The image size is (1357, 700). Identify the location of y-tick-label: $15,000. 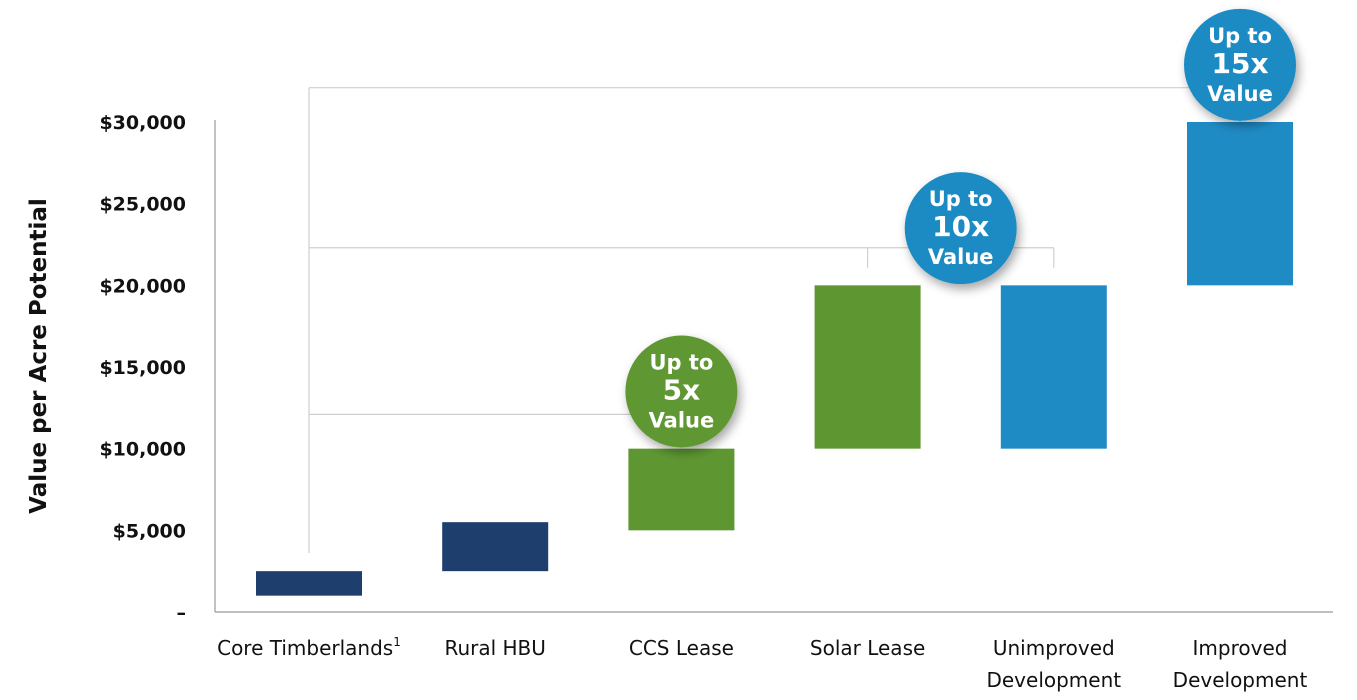
(142, 368).